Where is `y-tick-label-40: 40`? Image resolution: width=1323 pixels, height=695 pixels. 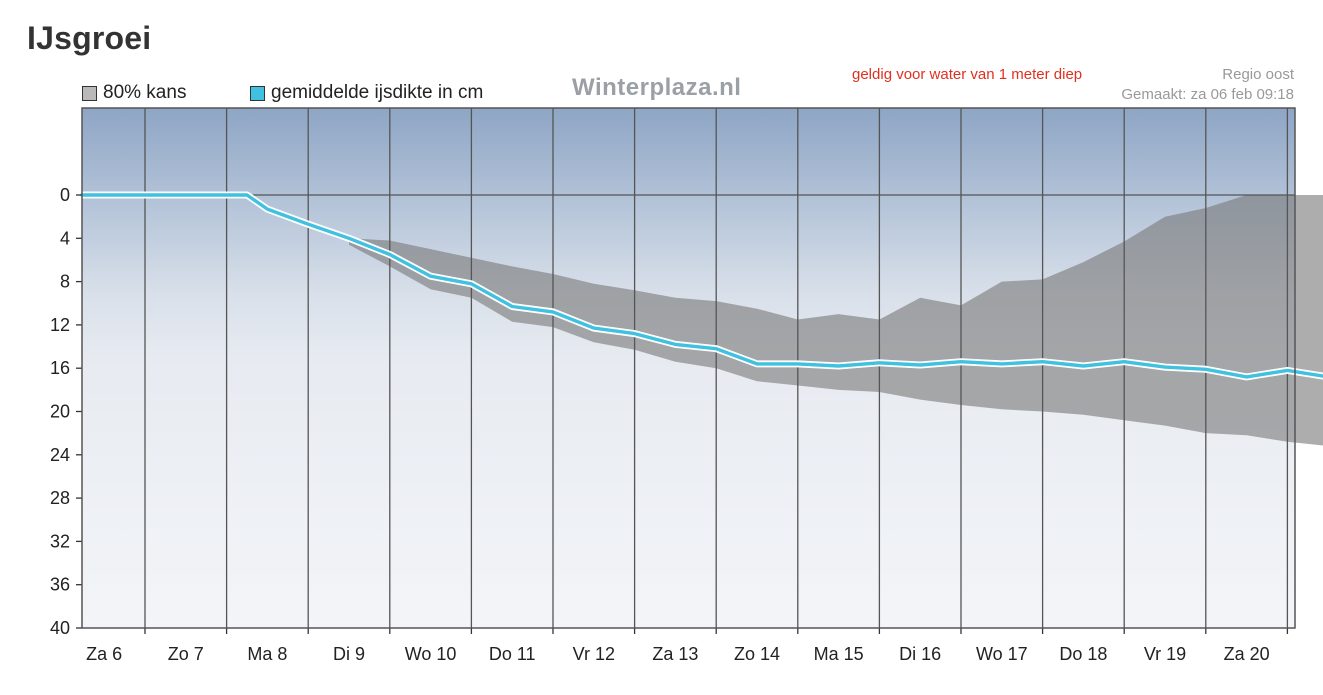 y-tick-label-40: 40 is located at coordinates (60, 628).